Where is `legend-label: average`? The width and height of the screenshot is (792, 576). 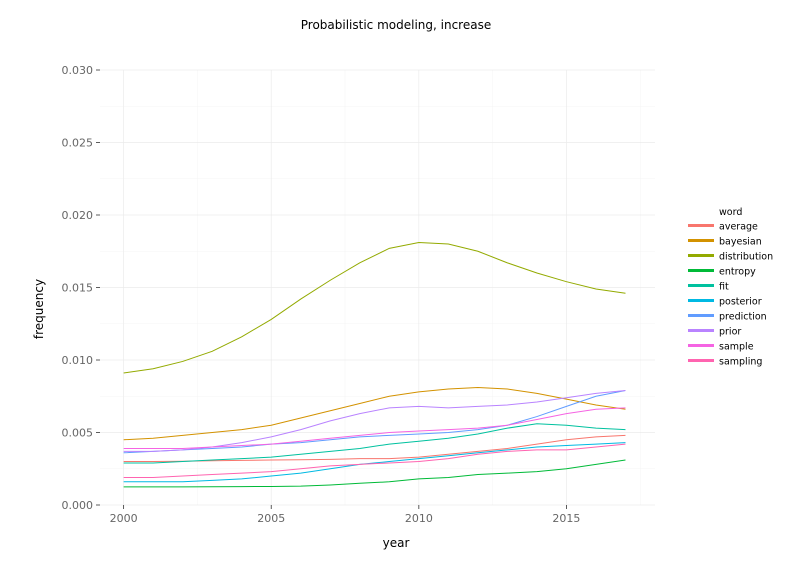 legend-label: average is located at coordinates (738, 227).